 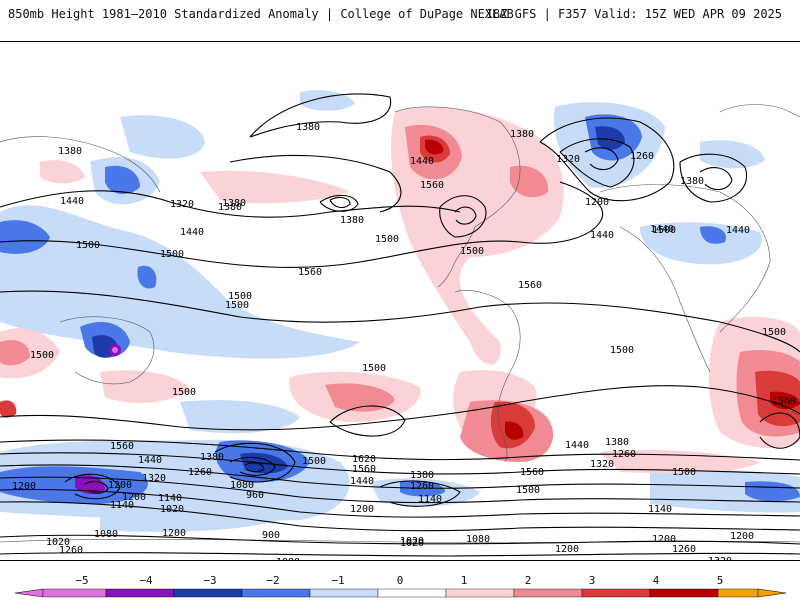 What do you see at coordinates (210, 580) in the screenshot?
I see `colorbar-label: −3` at bounding box center [210, 580].